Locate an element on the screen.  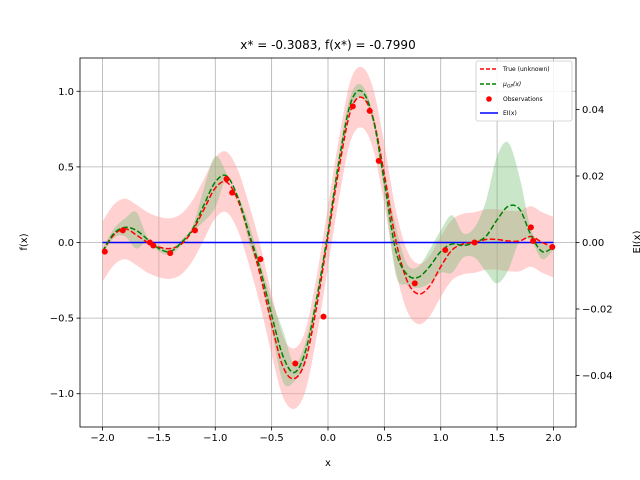
y-tick-label: 0.0 is located at coordinates (66, 243).